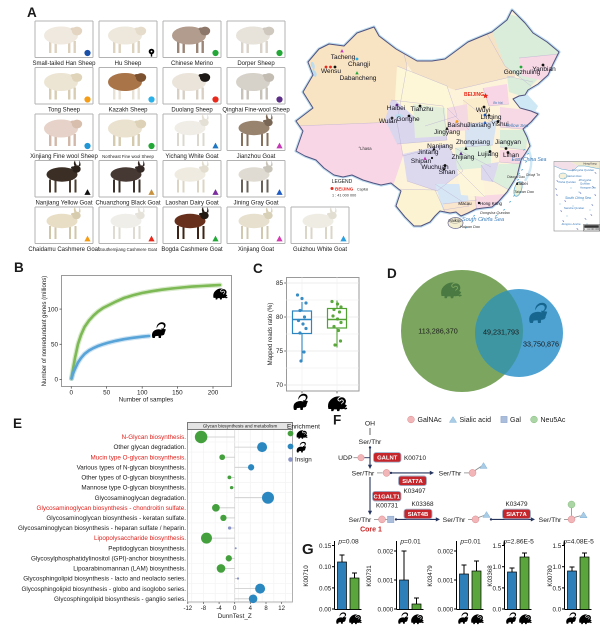  Describe the element at coordinates (64, 250) in the screenshot. I see `svg-text: Chaidamu Cashmere Goat` at that location.